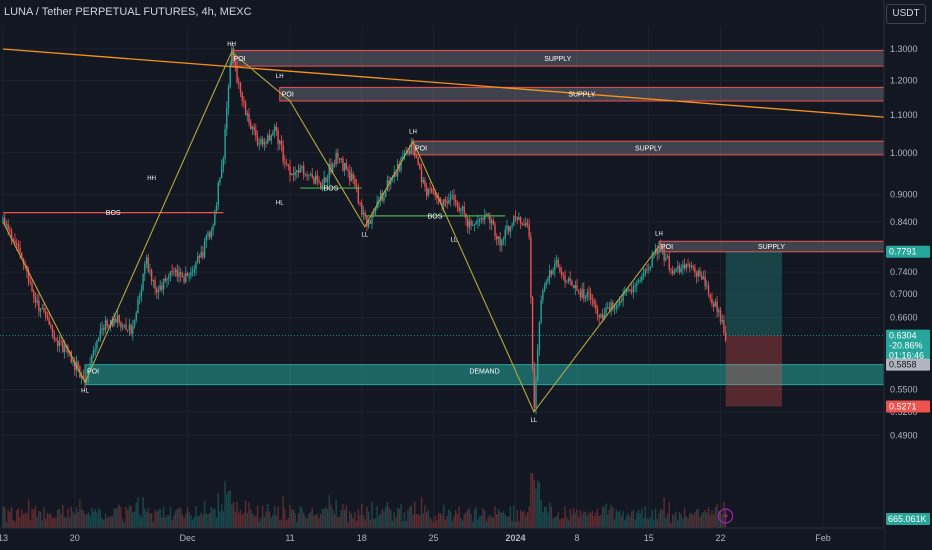  Describe the element at coordinates (771, 247) in the screenshot. I see `supply-zone-label: SUPPLY` at that location.